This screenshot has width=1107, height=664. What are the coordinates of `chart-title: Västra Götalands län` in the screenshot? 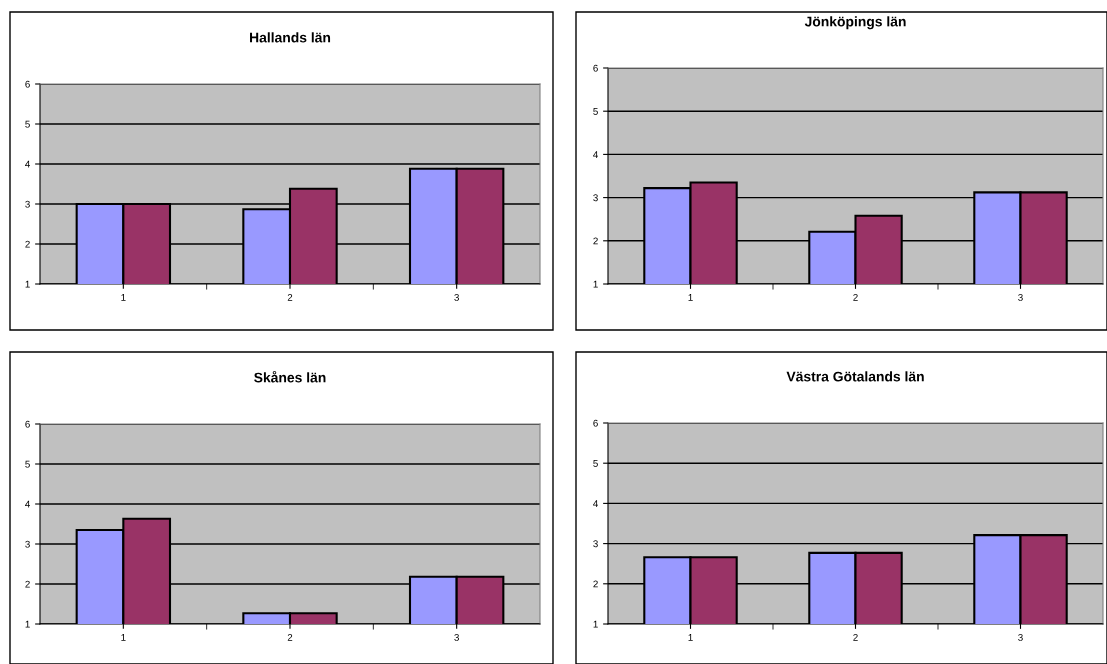 It's located at (855, 376).